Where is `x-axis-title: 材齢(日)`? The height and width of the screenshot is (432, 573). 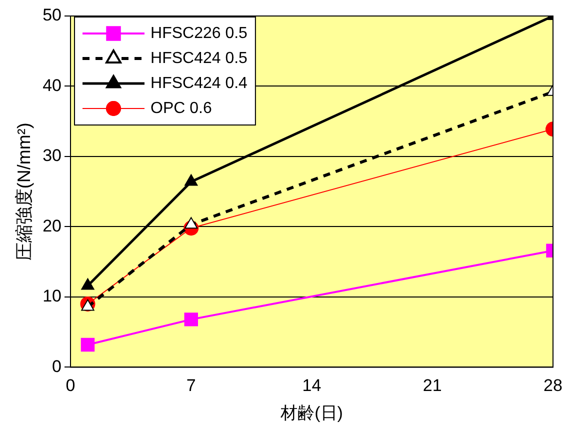 x-axis-title: 材齢(日) is located at coordinates (311, 412).